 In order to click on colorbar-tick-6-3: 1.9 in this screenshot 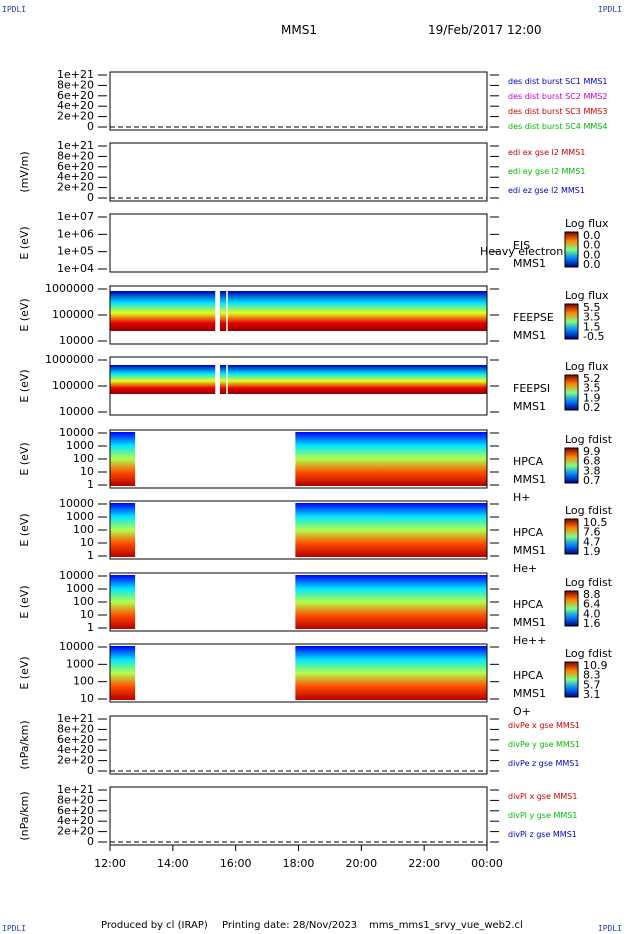, I will do `click(592, 551)`.